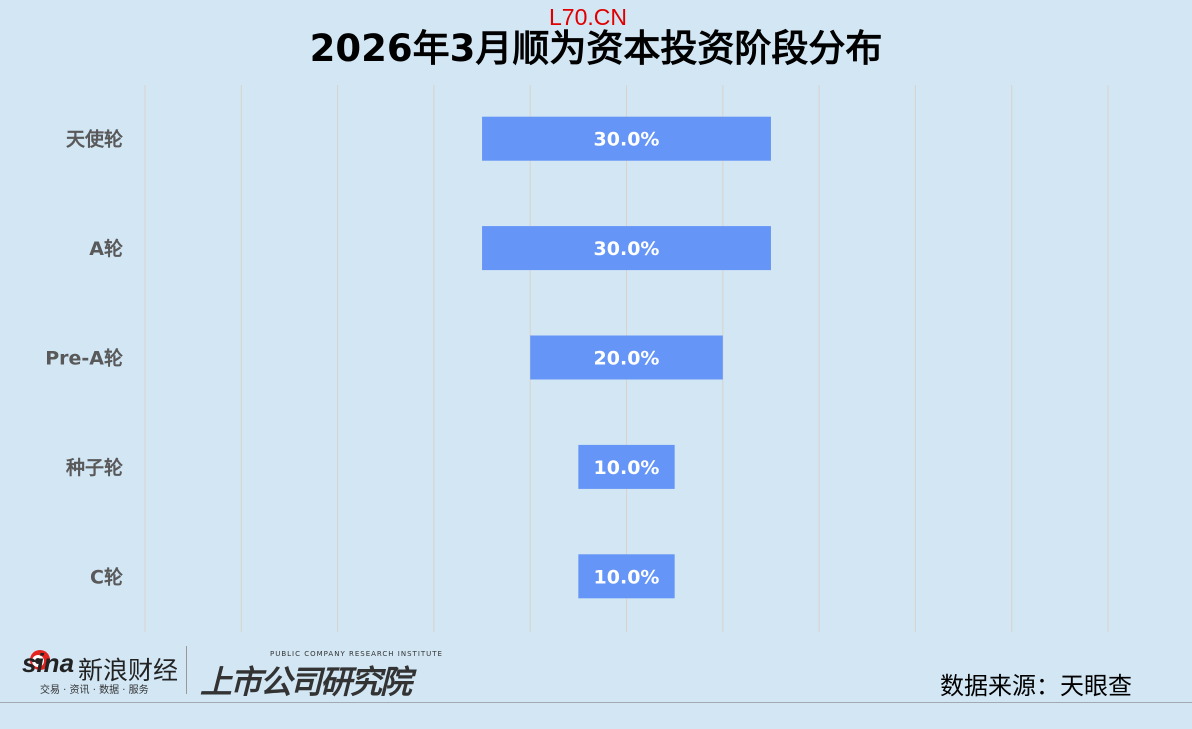 This screenshot has height=729, width=1192. I want to click on sina-eye-logo-icon, so click(40, 660).